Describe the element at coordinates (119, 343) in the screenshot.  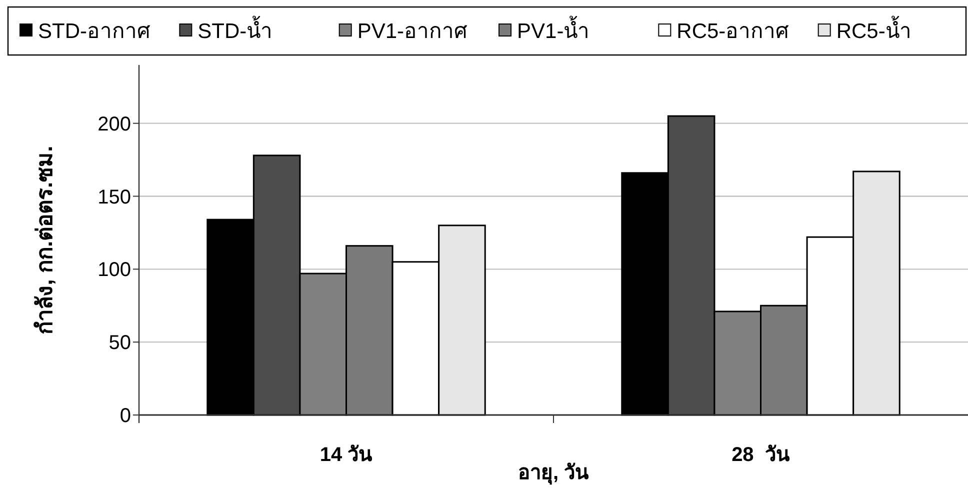
I see `y-tick-label: 50` at that location.